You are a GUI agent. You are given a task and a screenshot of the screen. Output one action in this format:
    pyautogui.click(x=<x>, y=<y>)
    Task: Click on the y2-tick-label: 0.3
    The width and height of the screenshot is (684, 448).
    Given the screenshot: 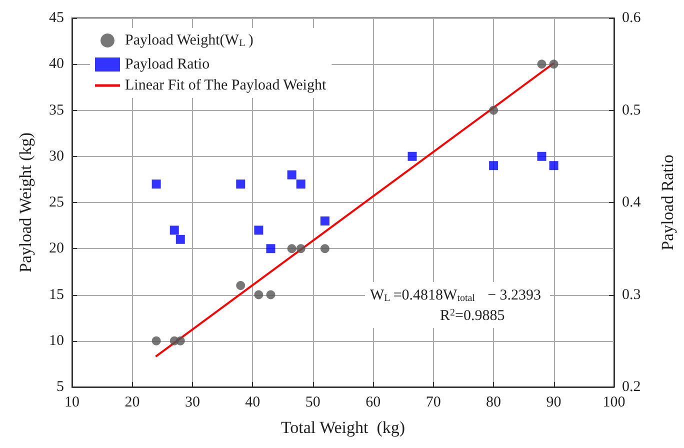 What is the action you would take?
    pyautogui.click(x=631, y=294)
    